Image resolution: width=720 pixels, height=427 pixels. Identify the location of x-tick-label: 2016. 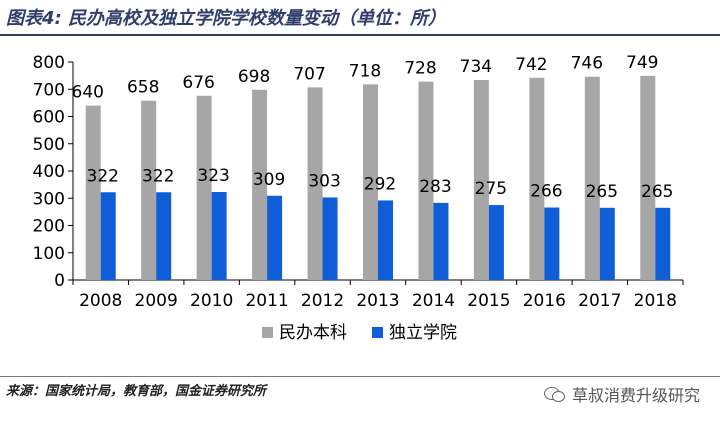
(544, 301).